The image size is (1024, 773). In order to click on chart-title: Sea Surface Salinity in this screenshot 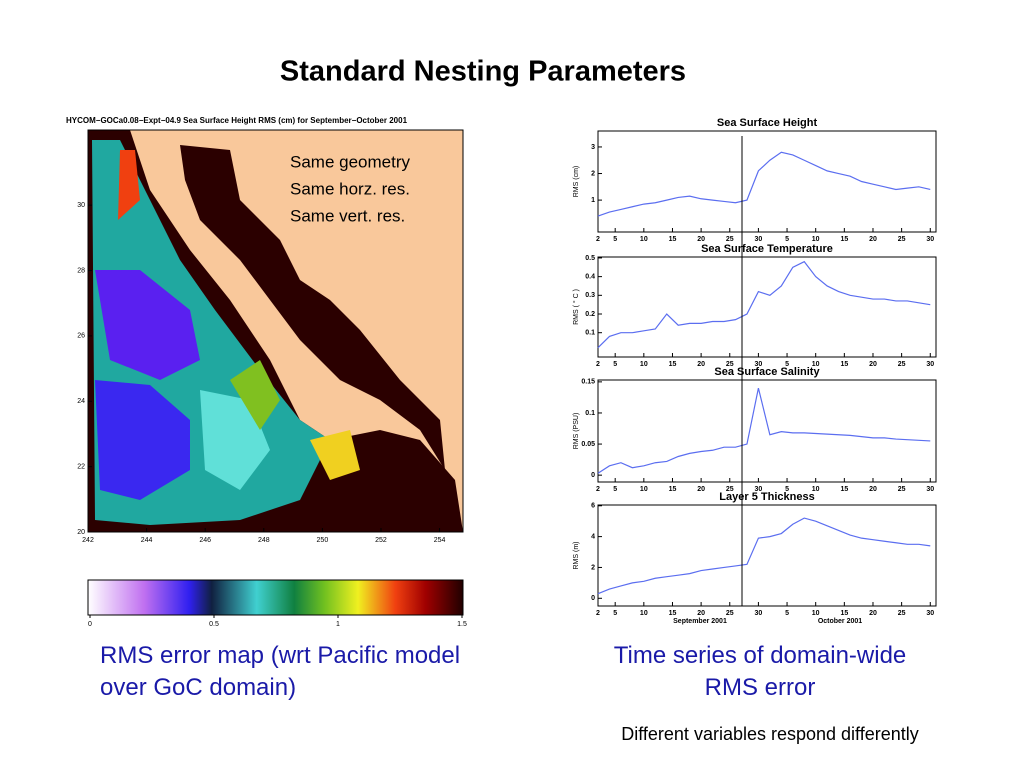, I will do `click(767, 372)`.